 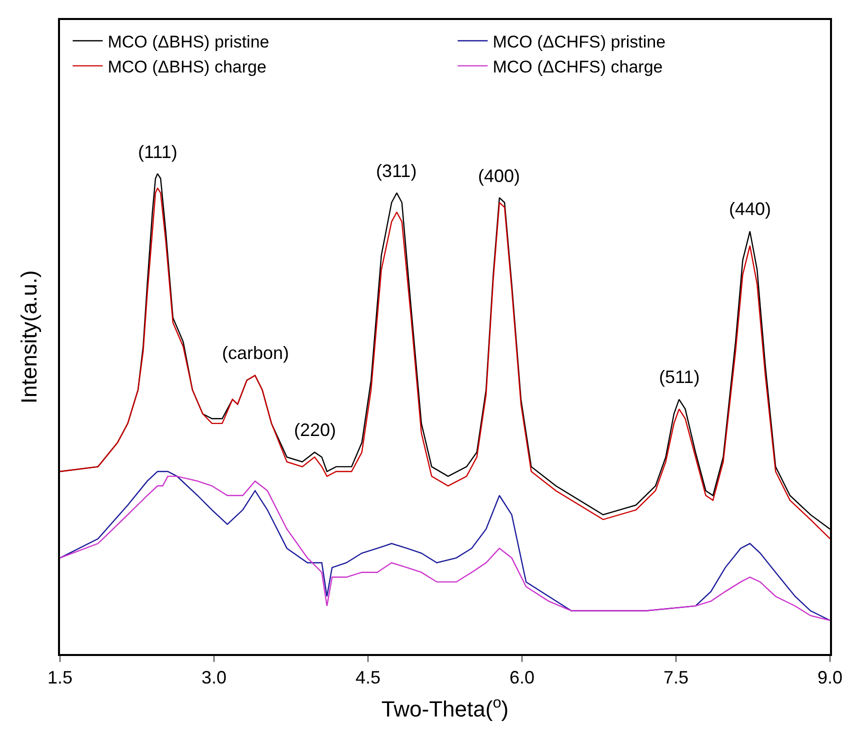 I want to click on annotation: (440), so click(x=750, y=209).